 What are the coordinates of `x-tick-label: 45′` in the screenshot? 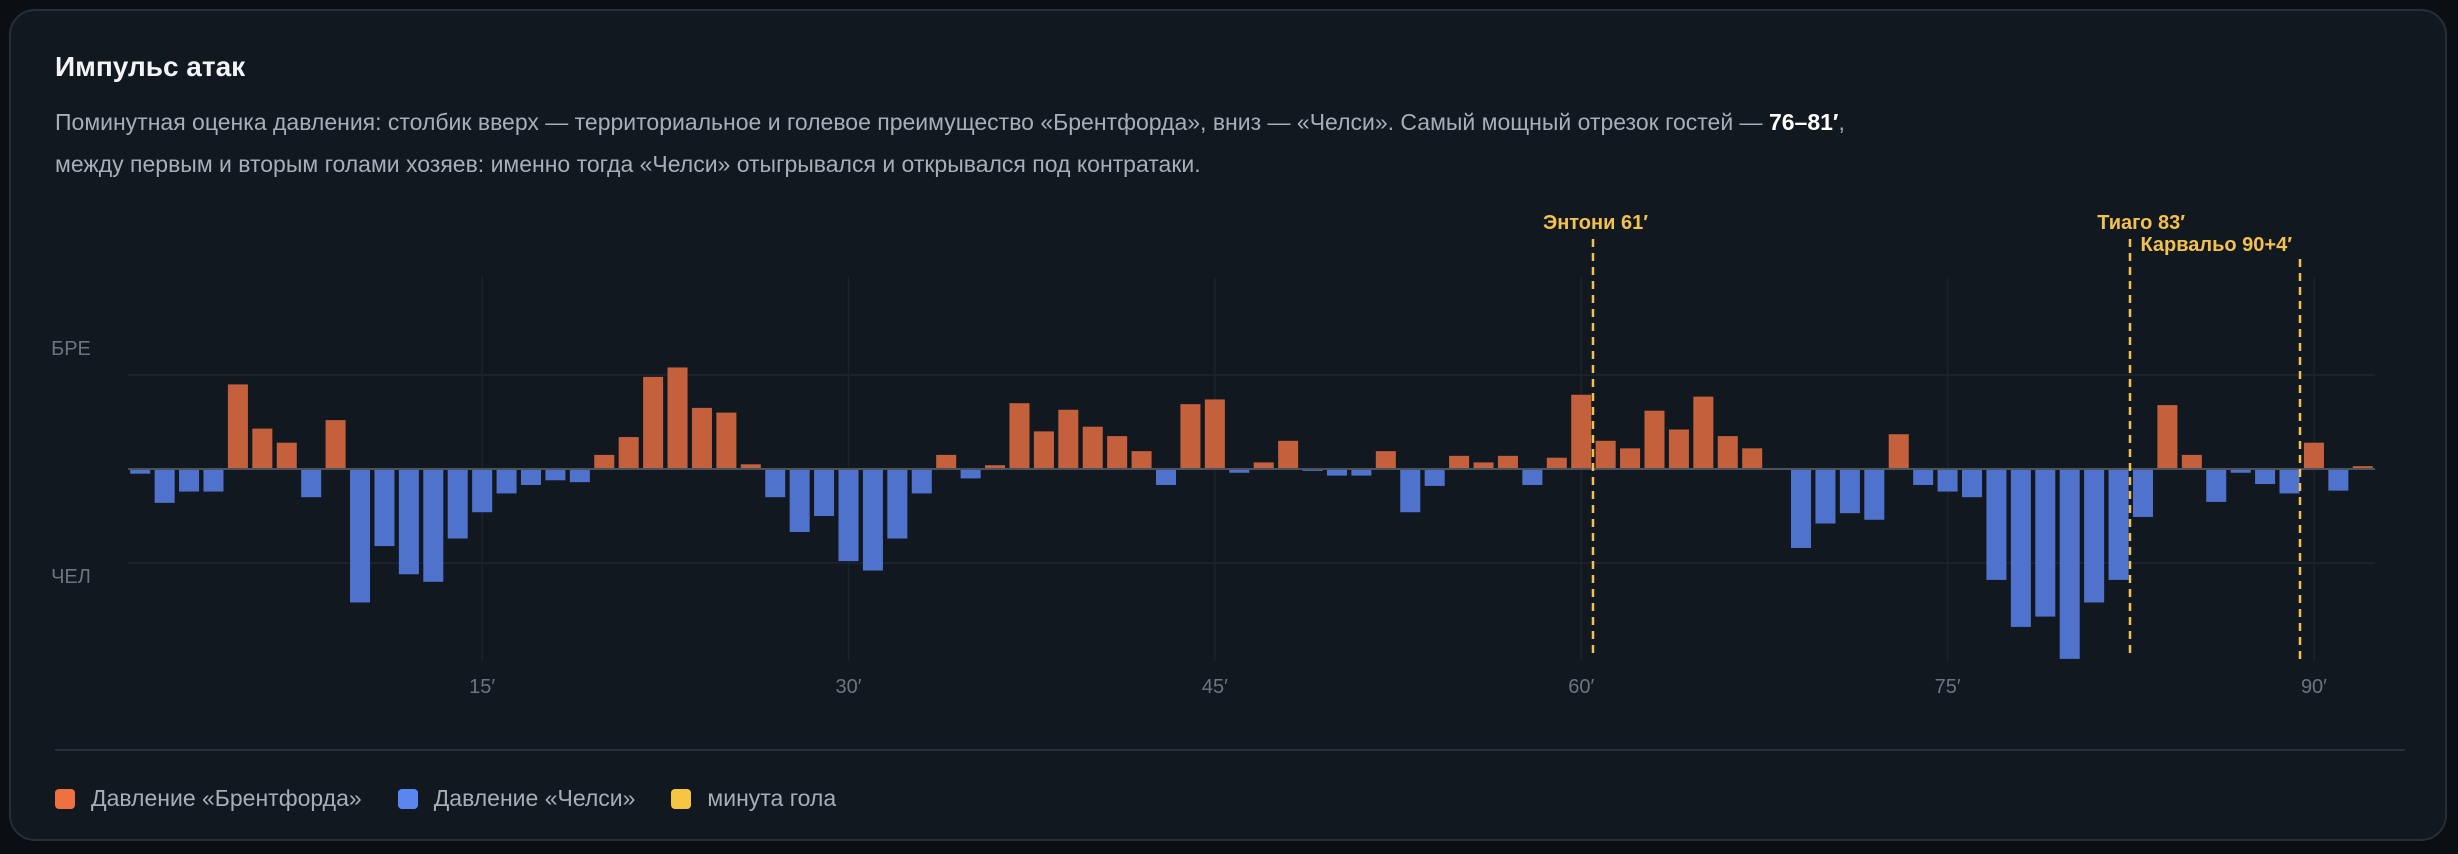 It's located at (1215, 687).